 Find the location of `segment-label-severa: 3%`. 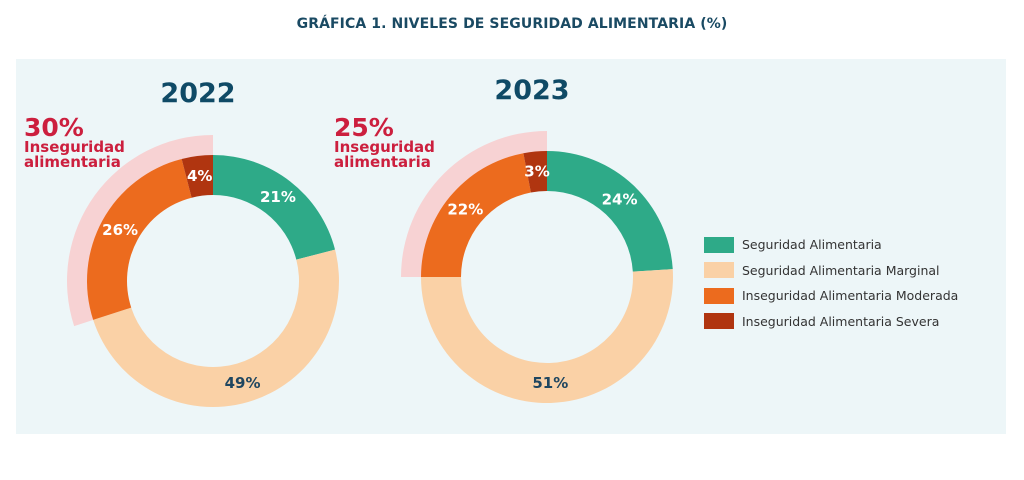

segment-label-severa: 3% is located at coordinates (536, 171).